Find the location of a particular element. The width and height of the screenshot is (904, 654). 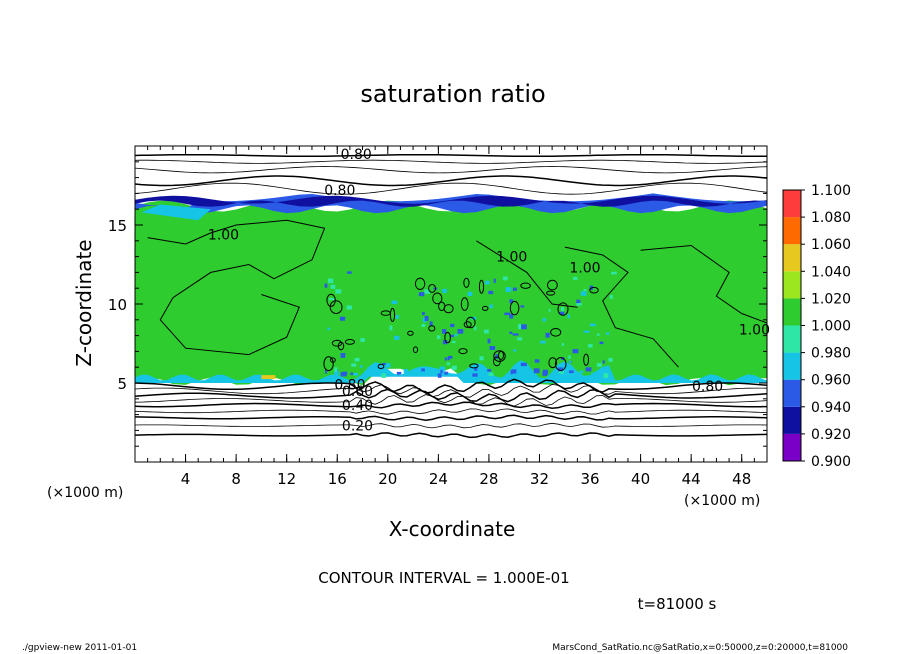

colorbar-label: 1.060 is located at coordinates (831, 245).